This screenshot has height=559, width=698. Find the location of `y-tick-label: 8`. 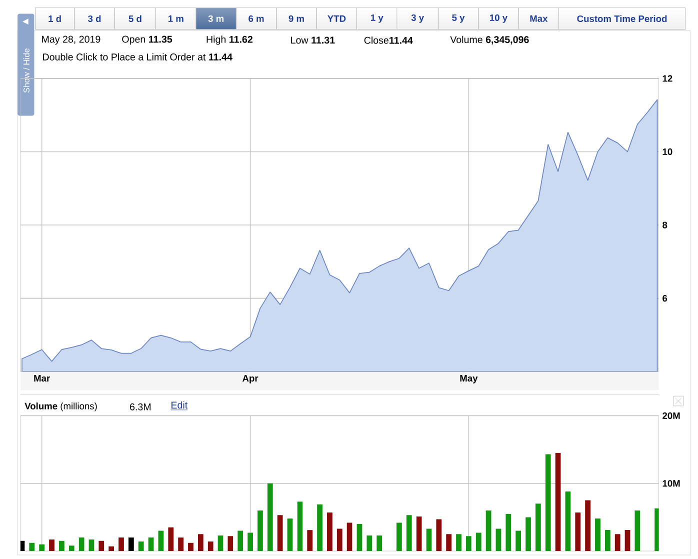

y-tick-label: 8 is located at coordinates (665, 225).